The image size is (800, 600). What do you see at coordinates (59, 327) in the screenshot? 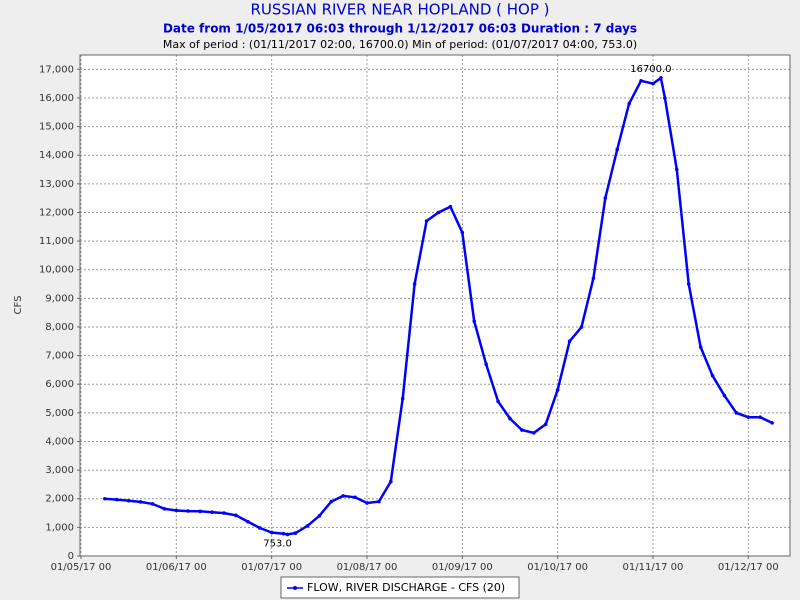
I see `y-tick-label: 8,000` at bounding box center [59, 327].